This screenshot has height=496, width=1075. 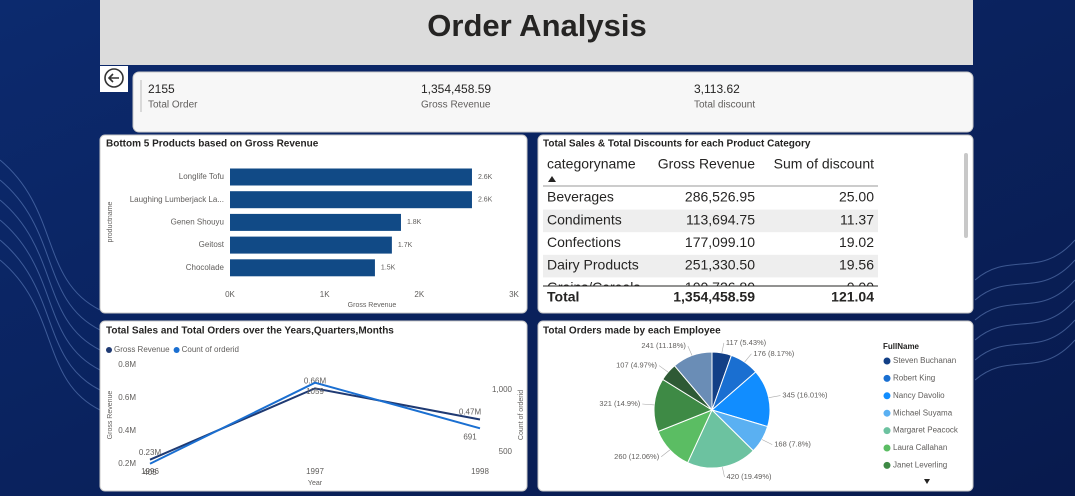 I want to click on data-label: 260 (12.06%), so click(x=637, y=456).